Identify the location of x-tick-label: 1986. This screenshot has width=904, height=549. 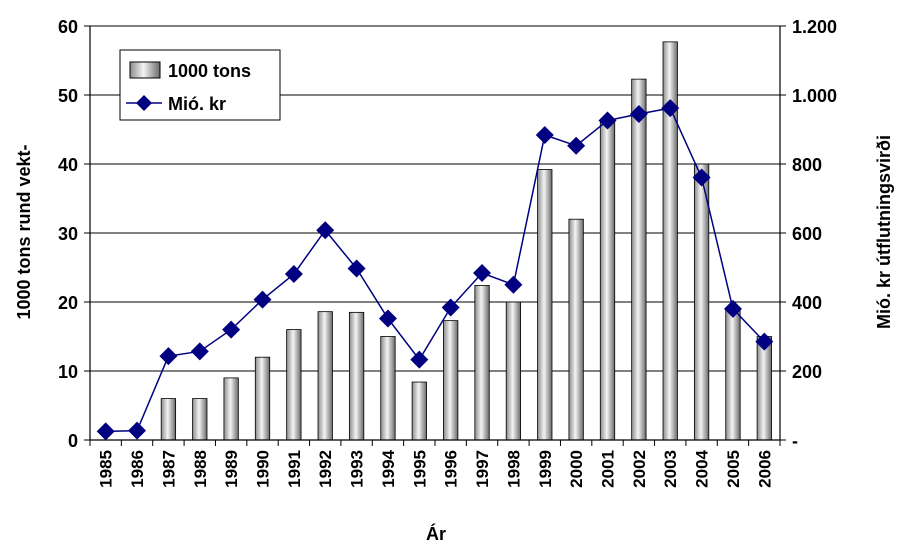
(137, 469).